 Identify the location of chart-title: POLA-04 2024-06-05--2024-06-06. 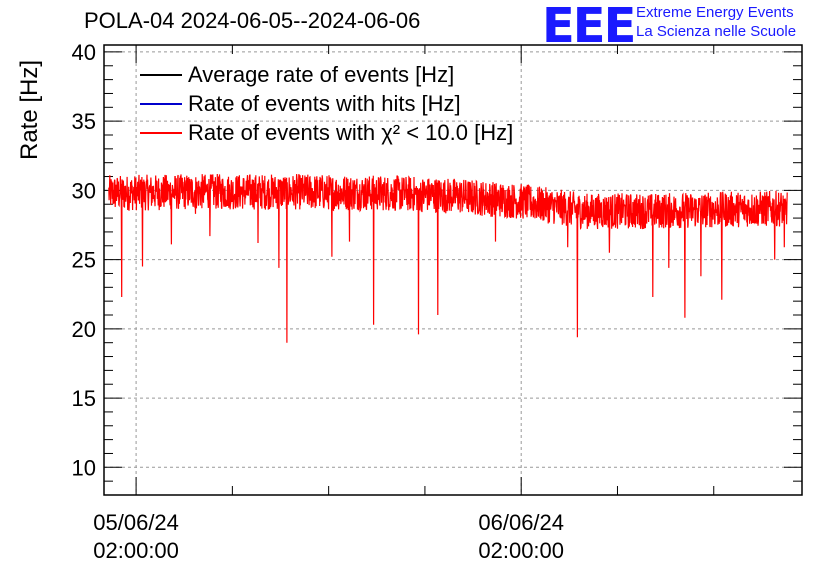
(252, 20).